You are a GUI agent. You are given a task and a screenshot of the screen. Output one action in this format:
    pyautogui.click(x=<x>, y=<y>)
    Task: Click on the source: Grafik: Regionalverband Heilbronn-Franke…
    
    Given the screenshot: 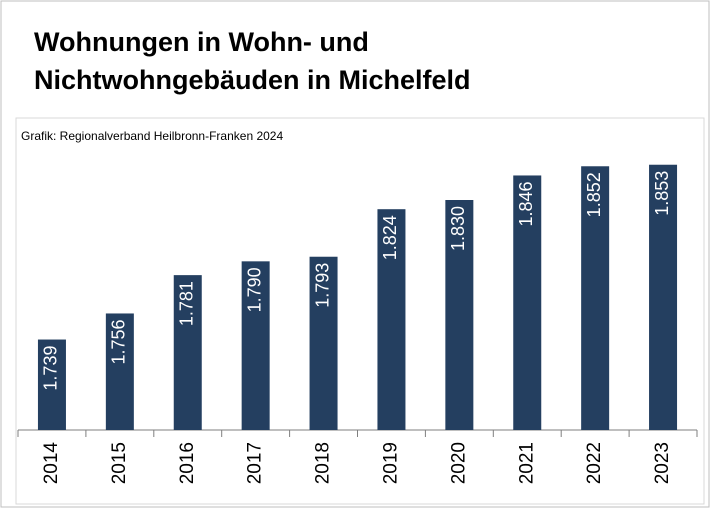 What is the action you would take?
    pyautogui.click(x=152, y=136)
    